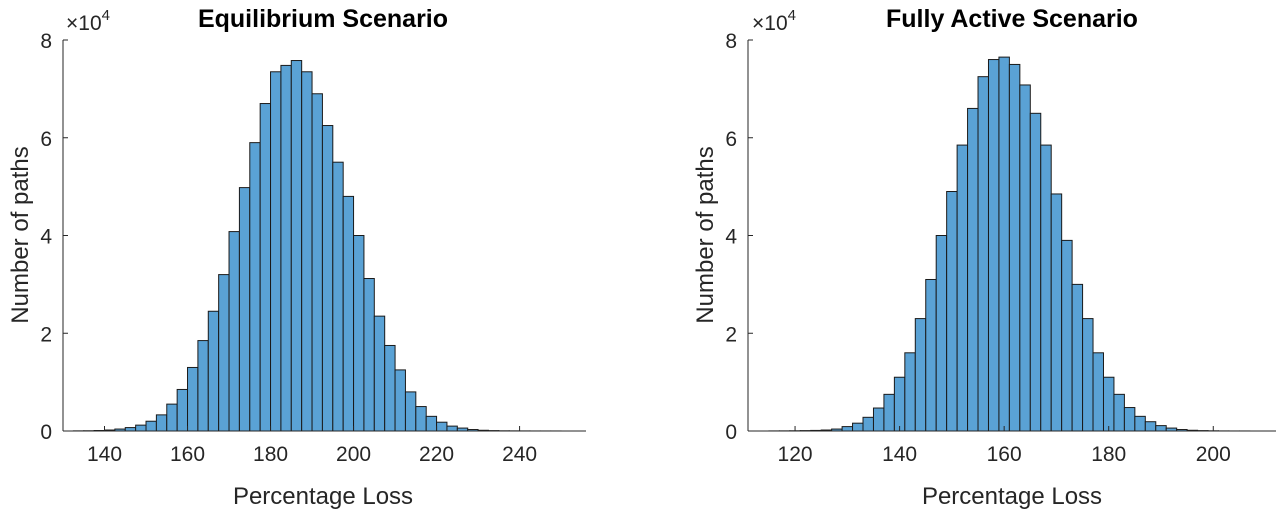 The height and width of the screenshot is (517, 1280). Describe the element at coordinates (899, 454) in the screenshot. I see `x-tick-label: 140` at that location.